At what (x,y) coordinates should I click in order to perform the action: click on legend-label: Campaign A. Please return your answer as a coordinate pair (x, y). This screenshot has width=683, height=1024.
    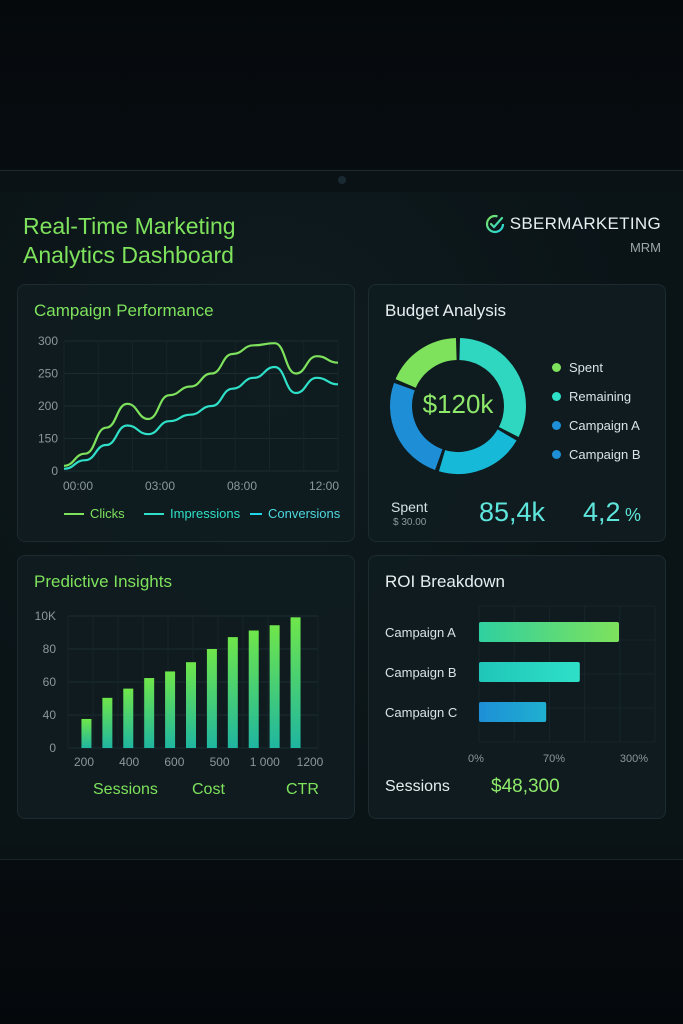
    Looking at the image, I should click on (604, 425).